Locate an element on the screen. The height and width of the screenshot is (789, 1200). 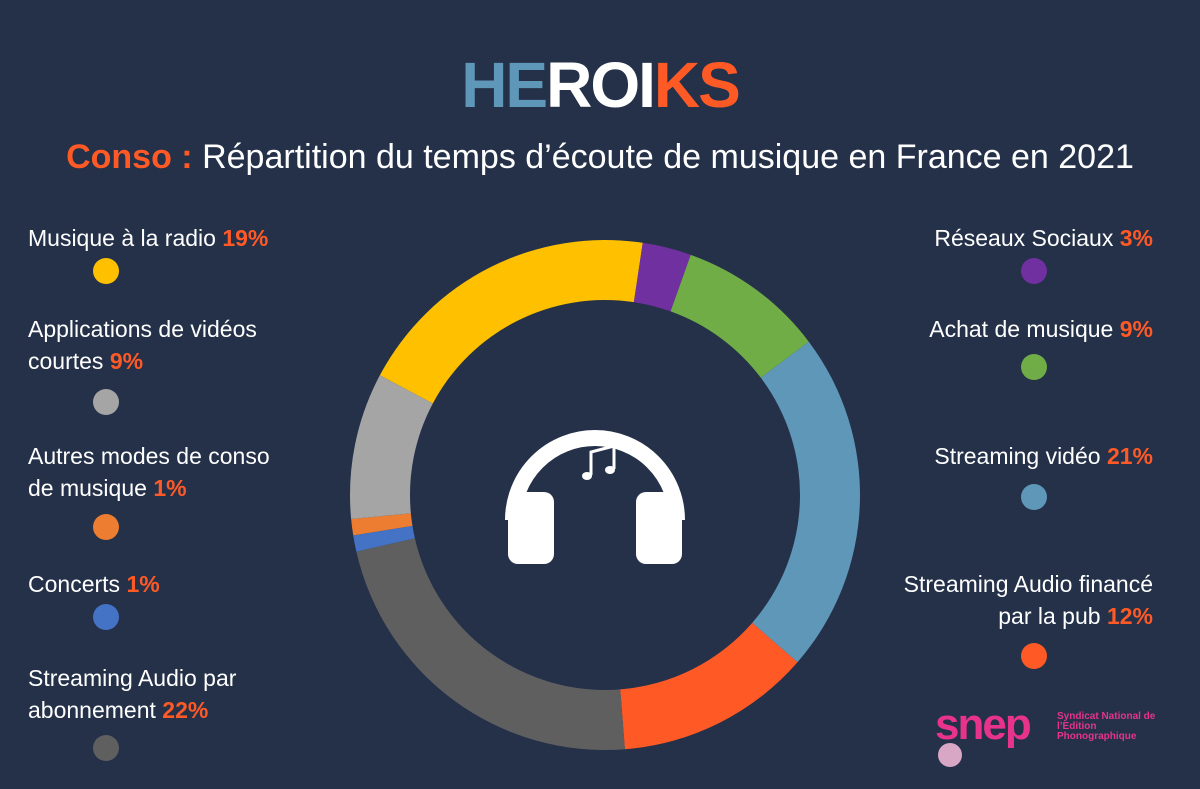
source-logo: snep is located at coordinates (983, 724).